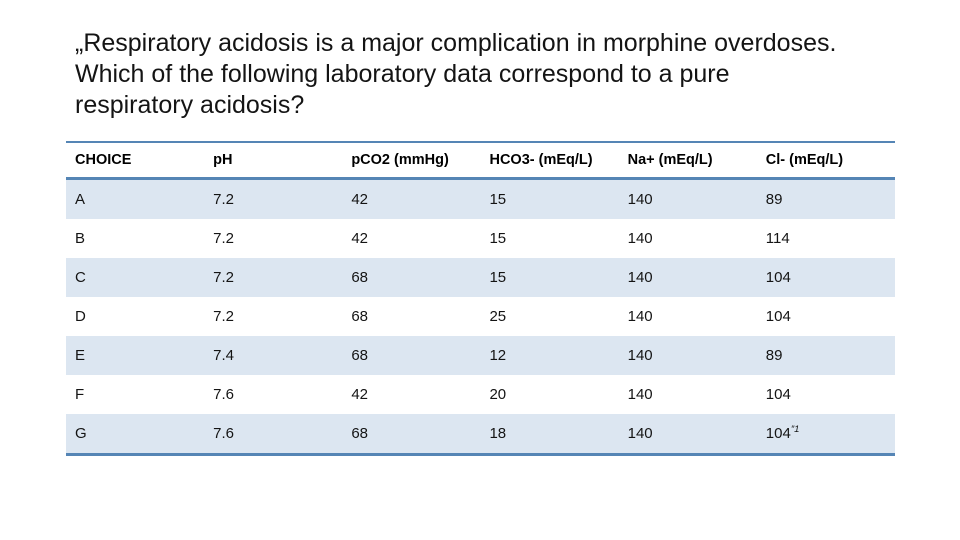 This screenshot has width=960, height=540. I want to click on table-row-b: B 7.2 42 15 140 114, so click(480, 238).